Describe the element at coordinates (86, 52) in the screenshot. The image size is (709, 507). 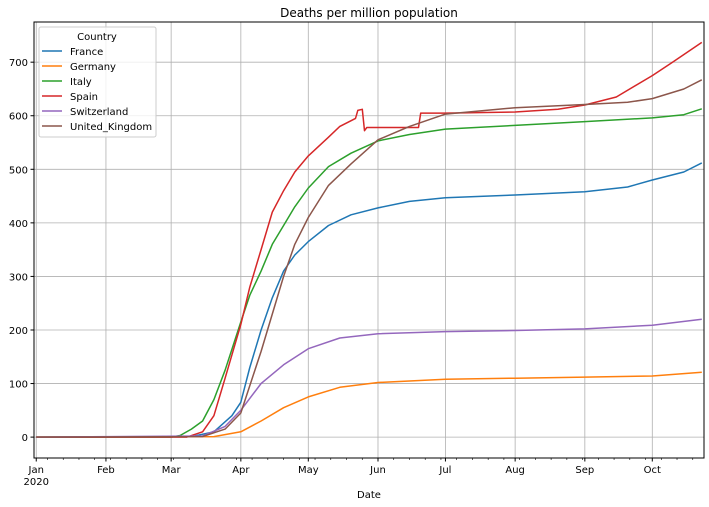
I see `legend-entry: France` at that location.